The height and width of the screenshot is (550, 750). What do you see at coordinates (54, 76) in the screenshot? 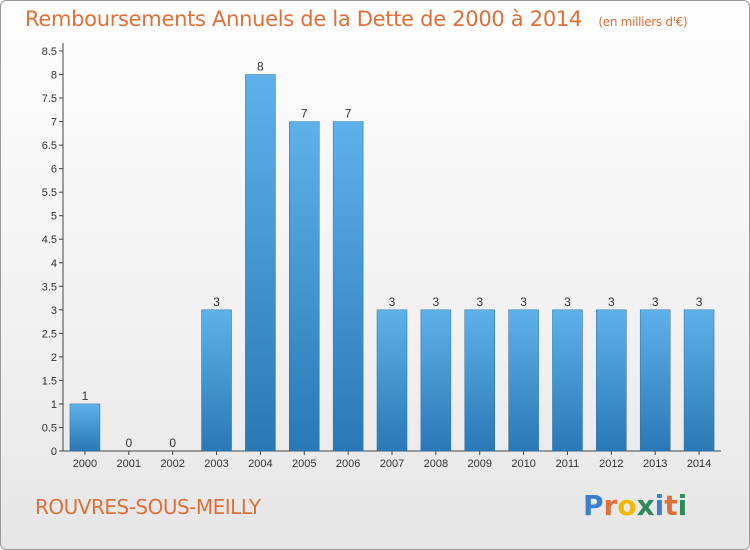
I see `y-tick-label: 8` at bounding box center [54, 76].